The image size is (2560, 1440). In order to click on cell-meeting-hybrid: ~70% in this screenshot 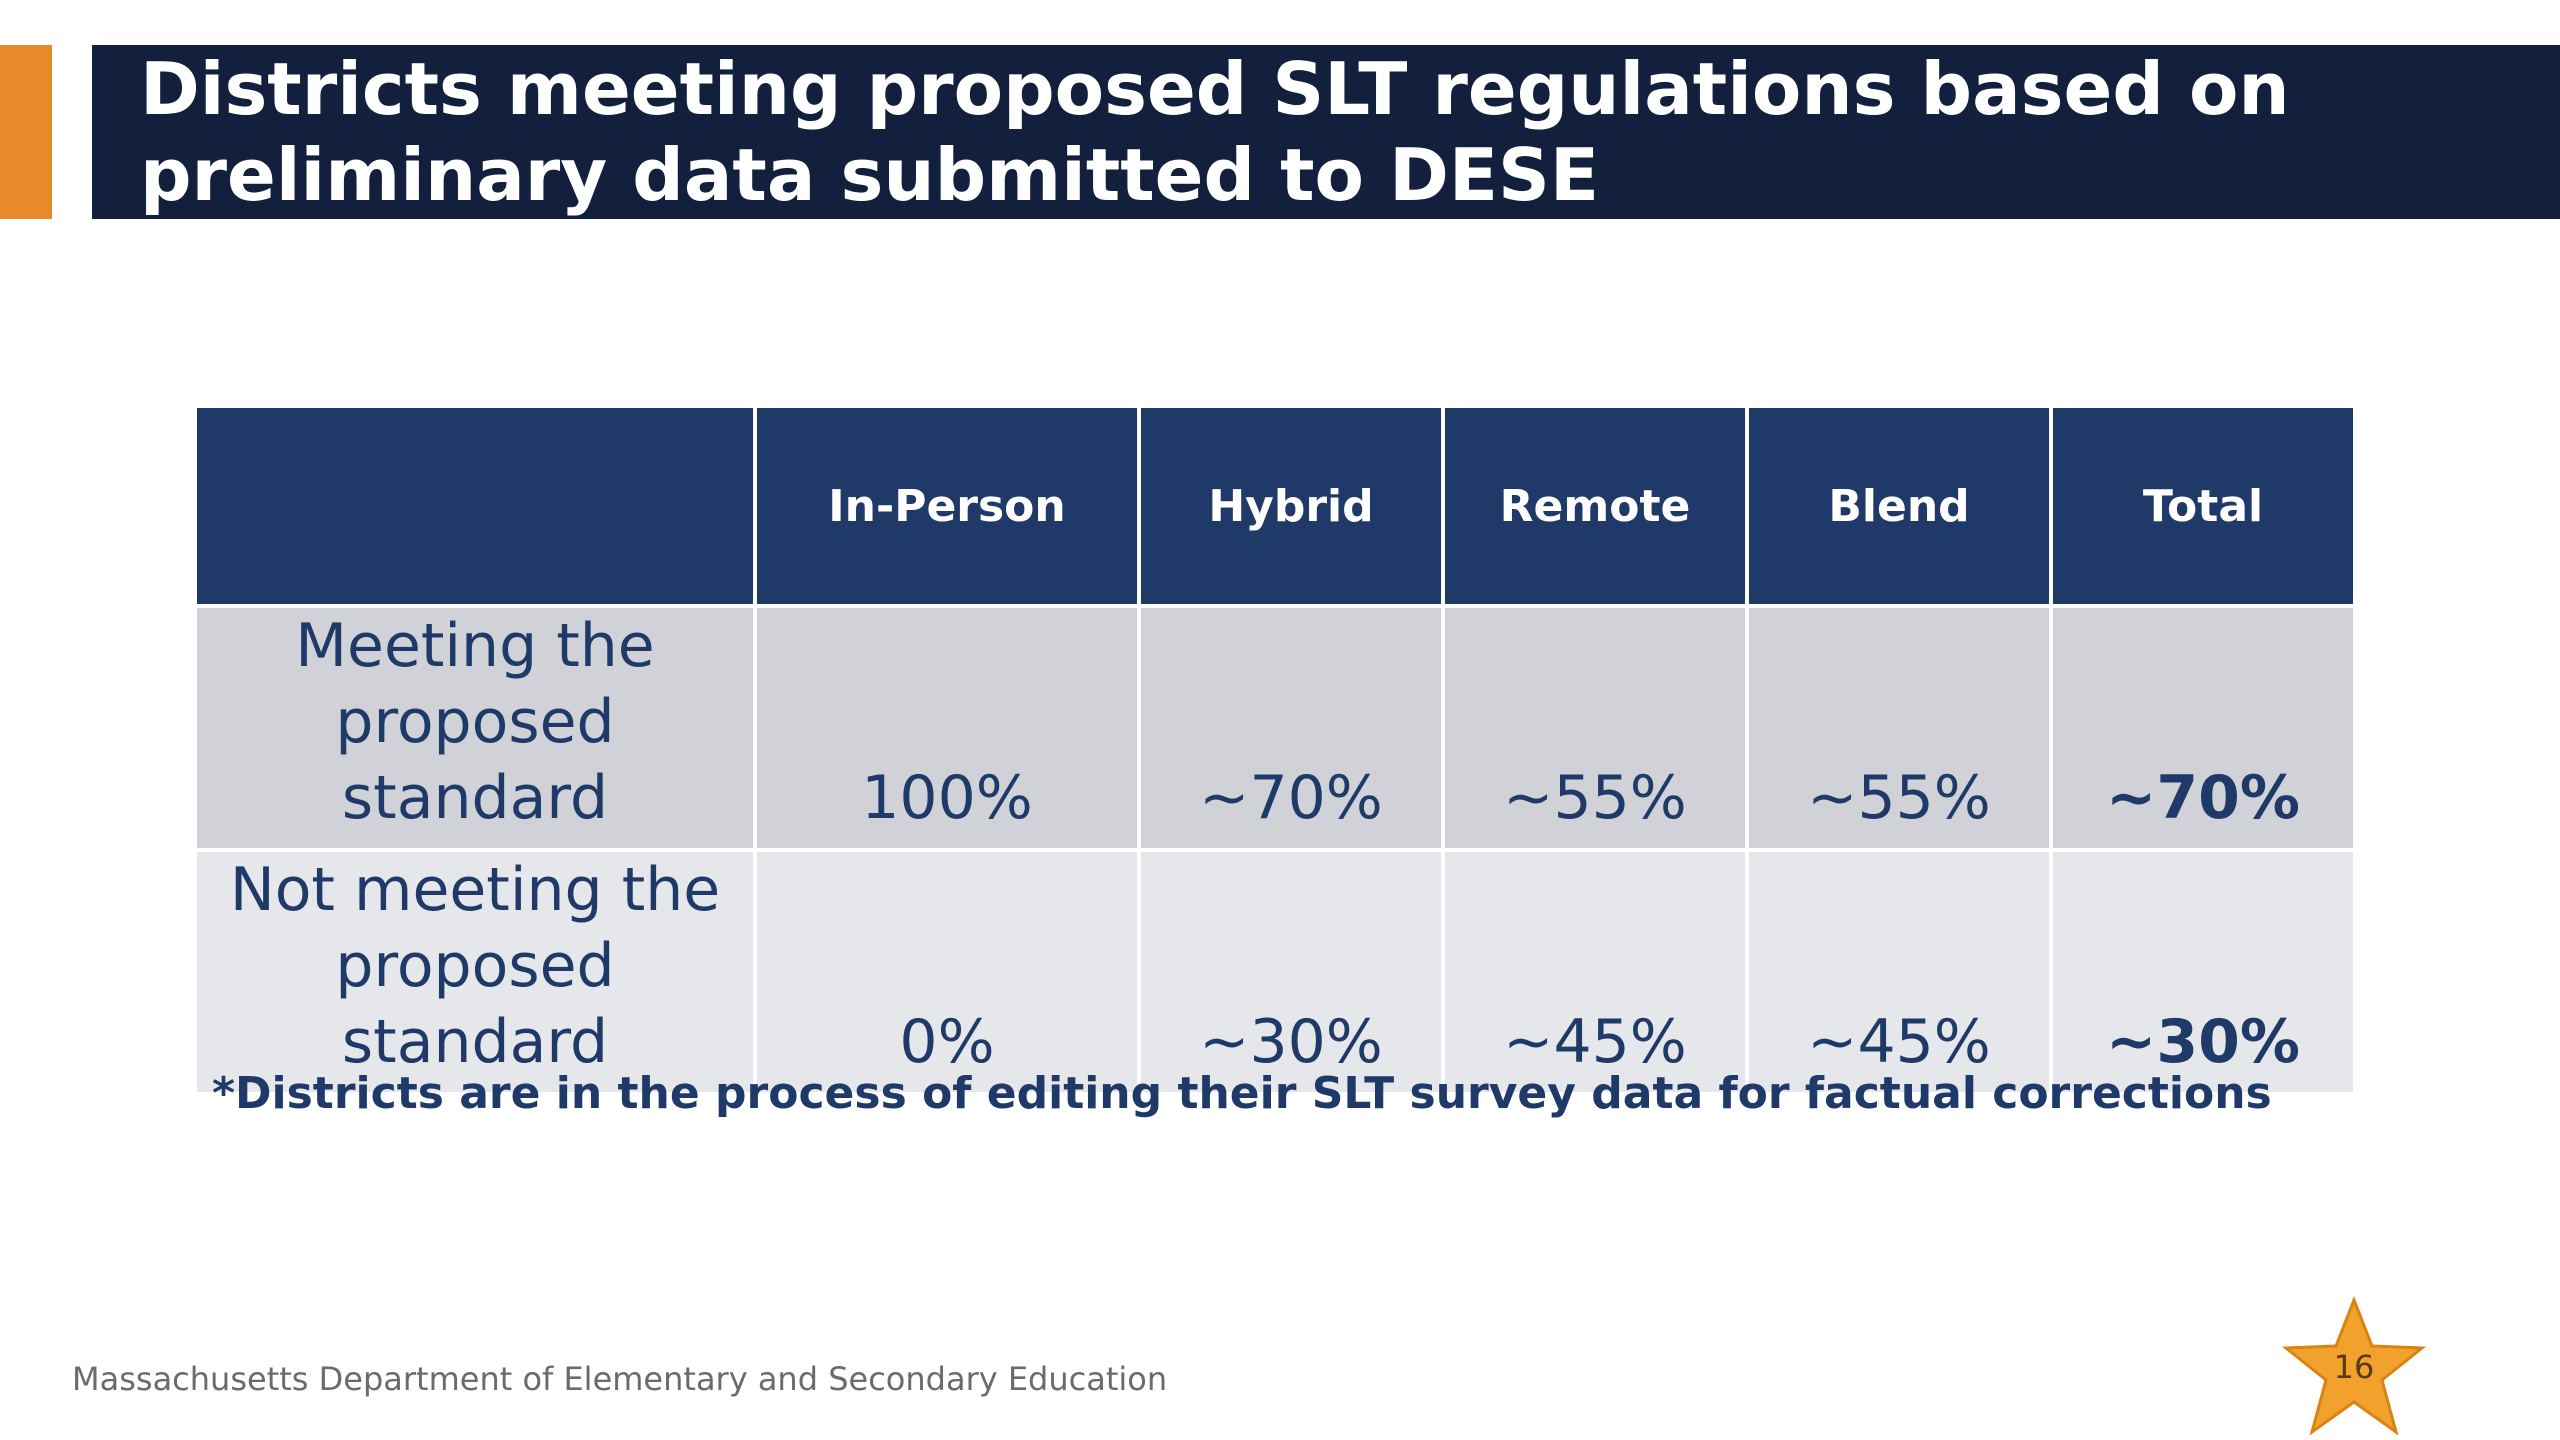, I will do `click(1291, 728)`.